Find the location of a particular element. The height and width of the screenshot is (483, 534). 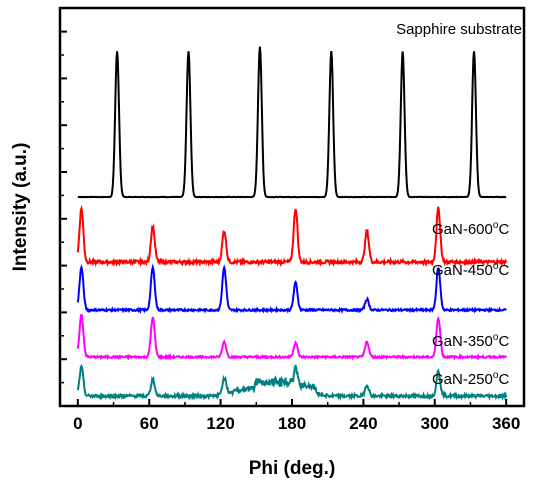

x-tick-label: 180 is located at coordinates (292, 423).